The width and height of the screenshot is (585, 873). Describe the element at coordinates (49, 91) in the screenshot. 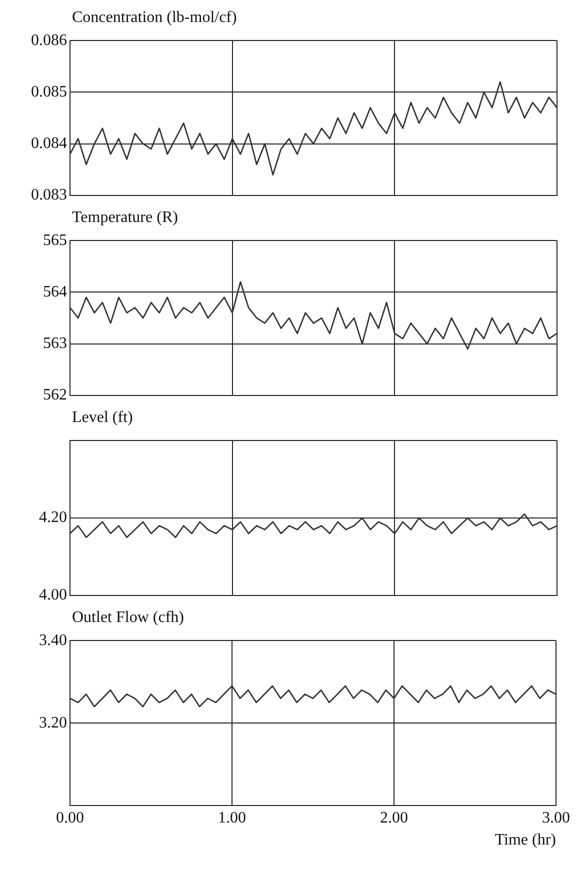

I see `y-tick-label: 0.085` at that location.